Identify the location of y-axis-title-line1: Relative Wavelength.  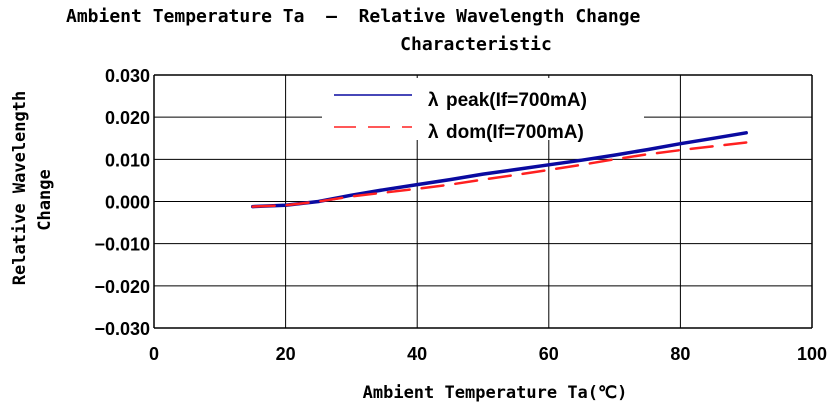
(20, 188).